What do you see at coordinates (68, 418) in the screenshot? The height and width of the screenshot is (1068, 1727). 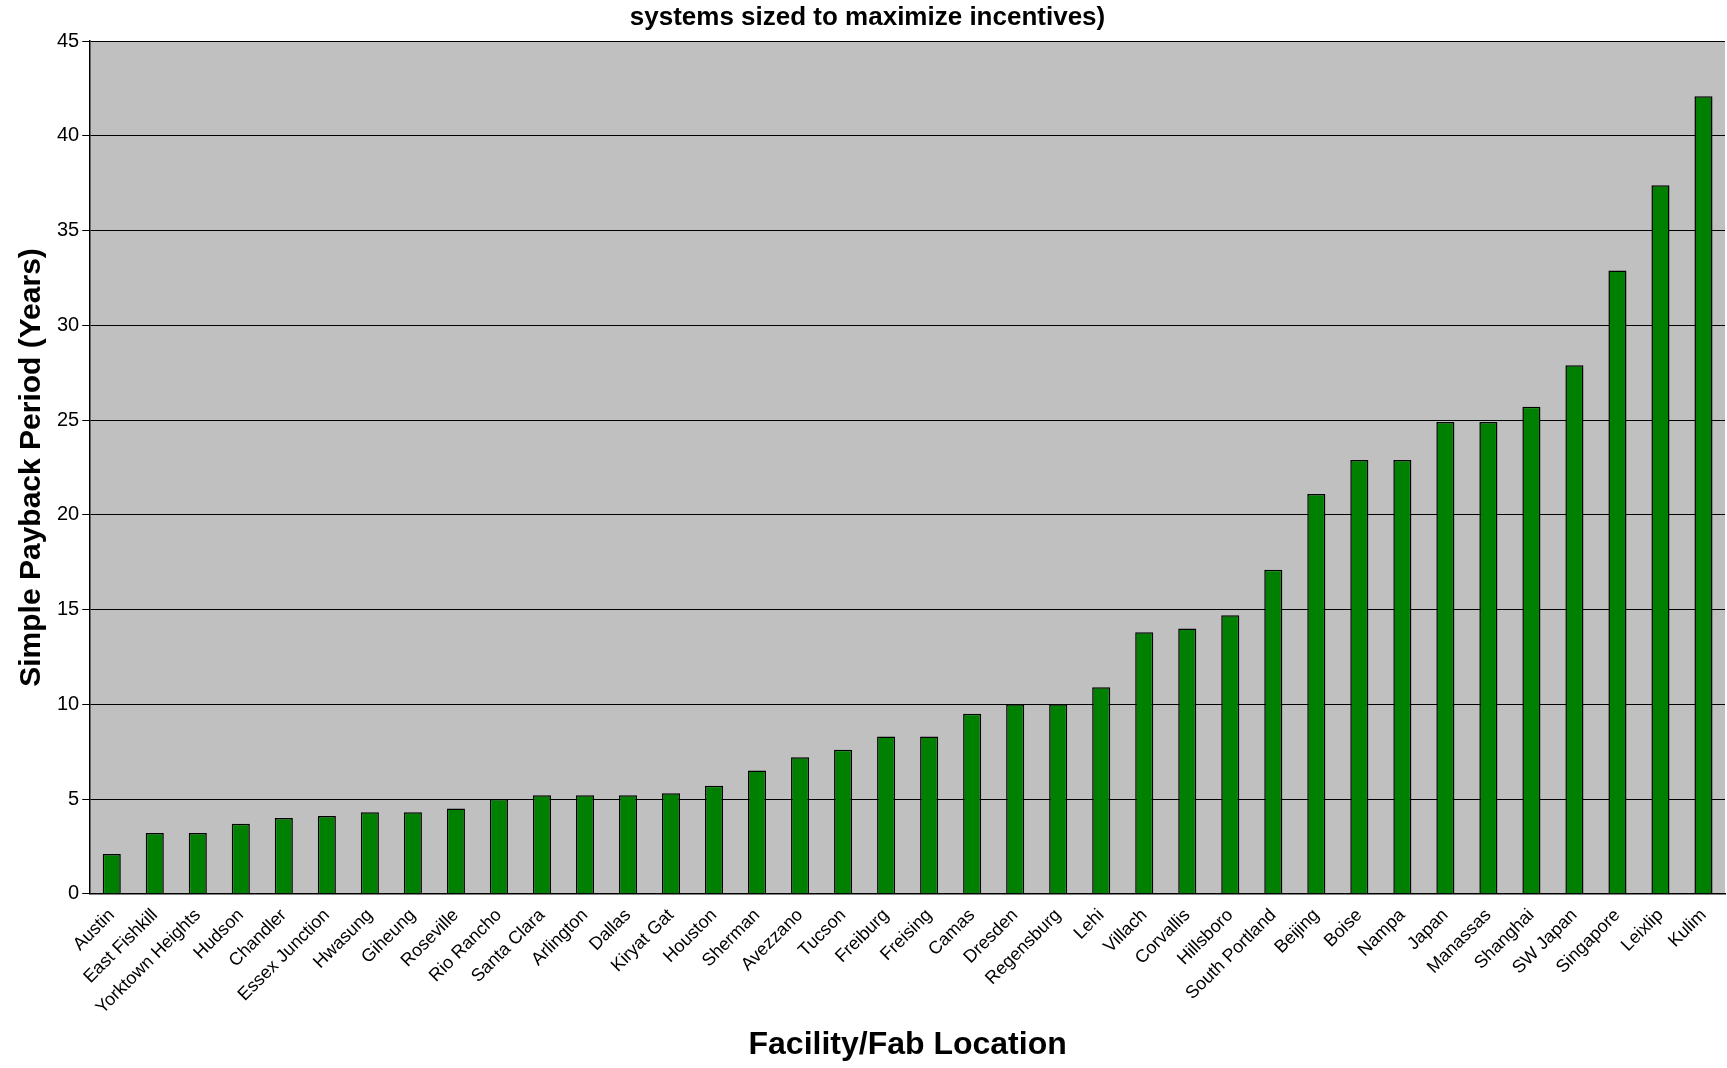 I see `y-tick-label: 25` at bounding box center [68, 418].